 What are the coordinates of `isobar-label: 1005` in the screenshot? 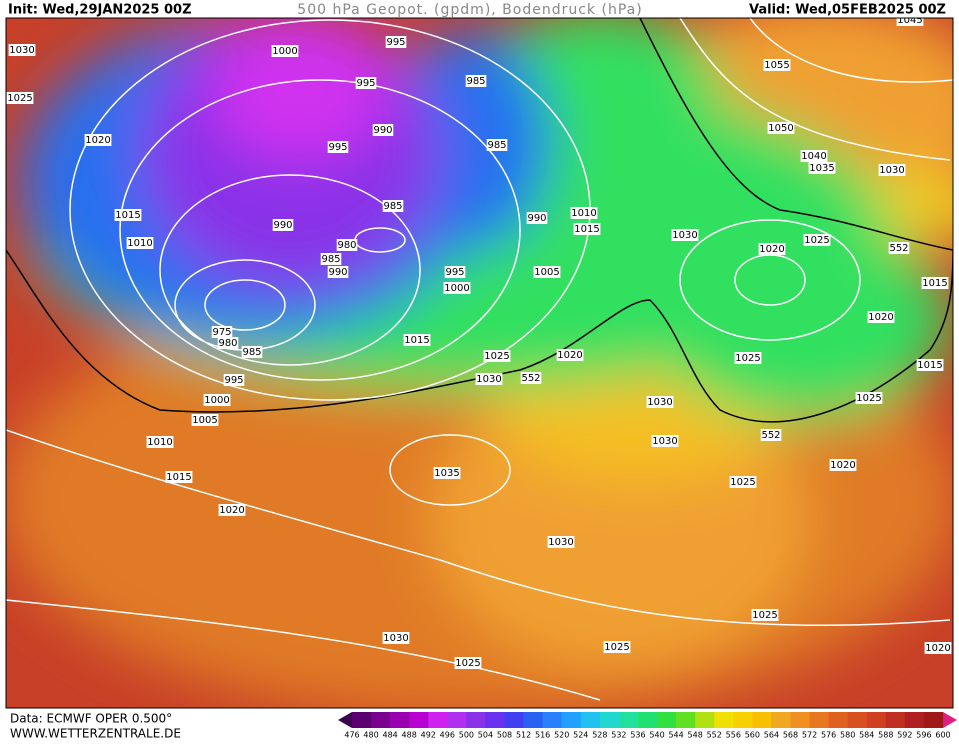 It's located at (204, 420).